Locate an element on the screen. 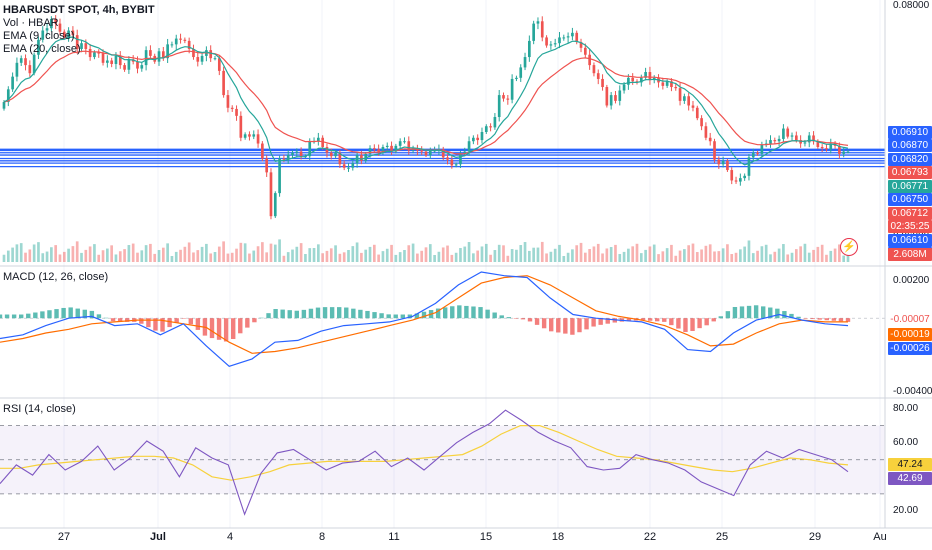 This screenshot has height=550, width=932. ema20-legend: EMA (20, close) is located at coordinates (42, 49).